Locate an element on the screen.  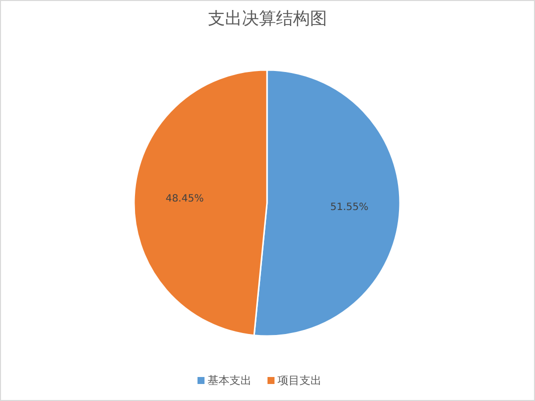
legend-label: 项目支出 is located at coordinates (300, 381).